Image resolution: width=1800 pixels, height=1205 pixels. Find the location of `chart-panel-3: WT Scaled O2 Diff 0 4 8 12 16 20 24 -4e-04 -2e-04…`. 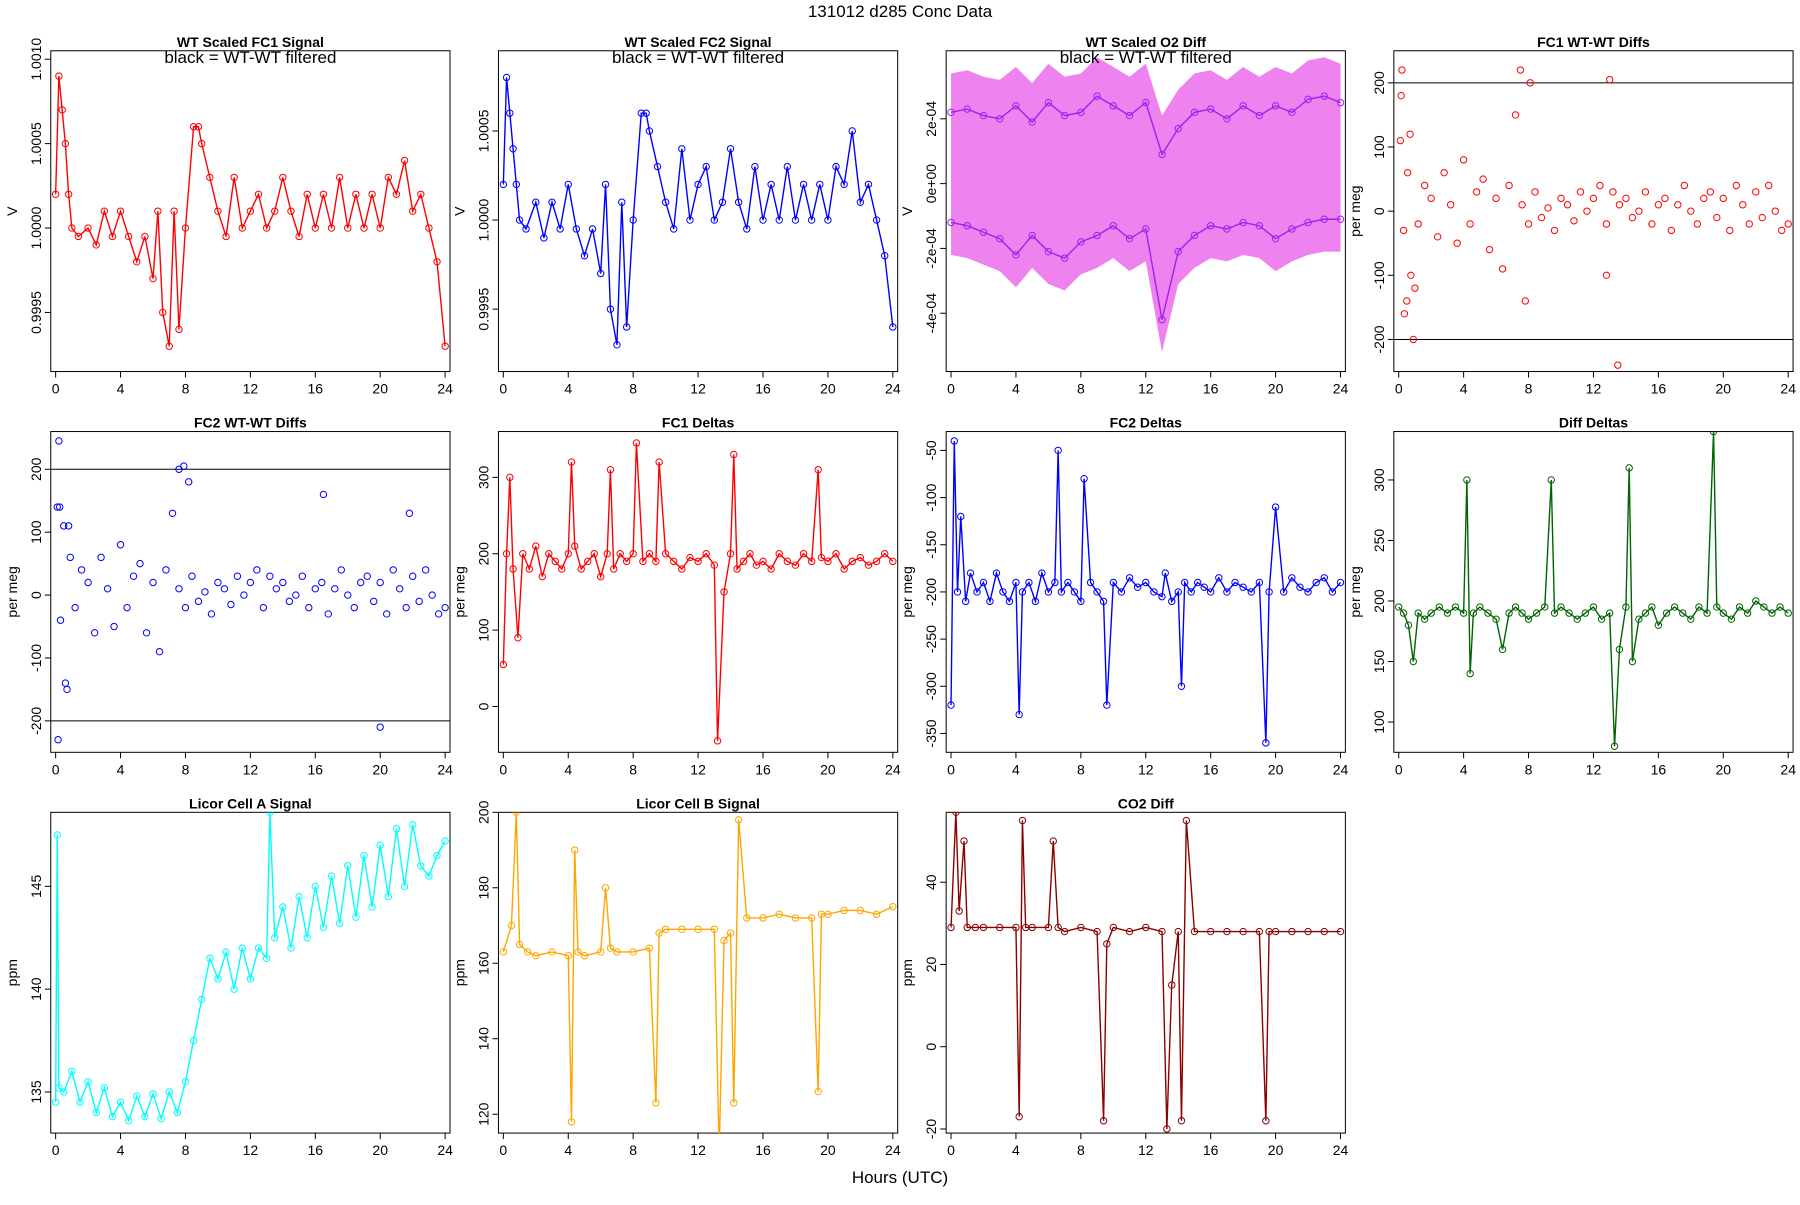

chart-panel-3: WT Scaled O2 Diff 0 4 8 12 16 20 24 -4e-04 -2e-04… is located at coordinates (1123, 215).